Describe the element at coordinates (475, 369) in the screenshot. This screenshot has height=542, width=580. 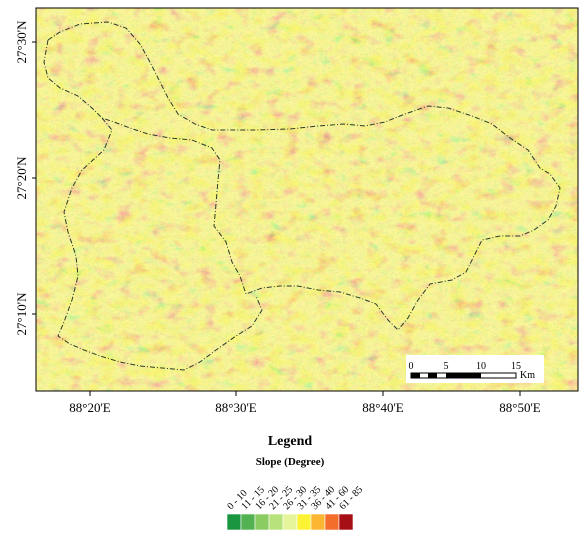
I see `scale-bar: 0 5 10 15 Km` at that location.